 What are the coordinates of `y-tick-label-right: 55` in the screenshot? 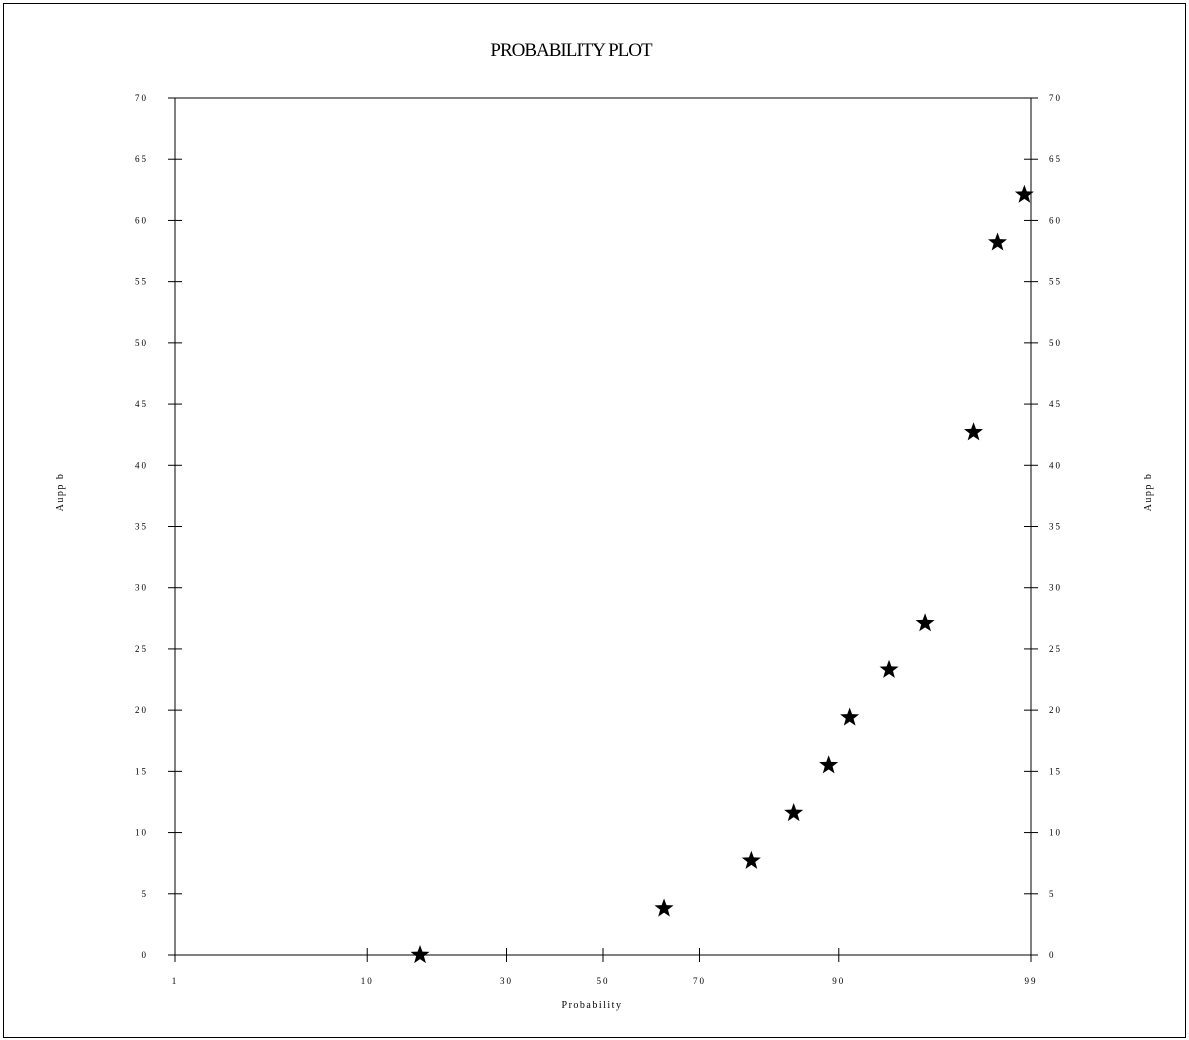 It's located at (1055, 282).